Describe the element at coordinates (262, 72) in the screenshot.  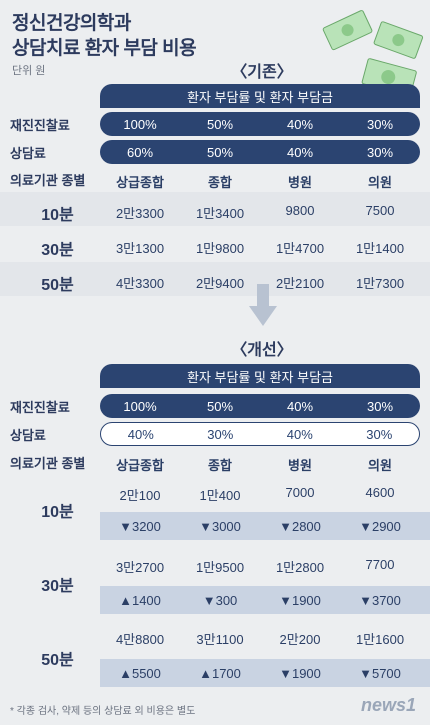
I see `before-section-label: 〈기존〉` at that location.